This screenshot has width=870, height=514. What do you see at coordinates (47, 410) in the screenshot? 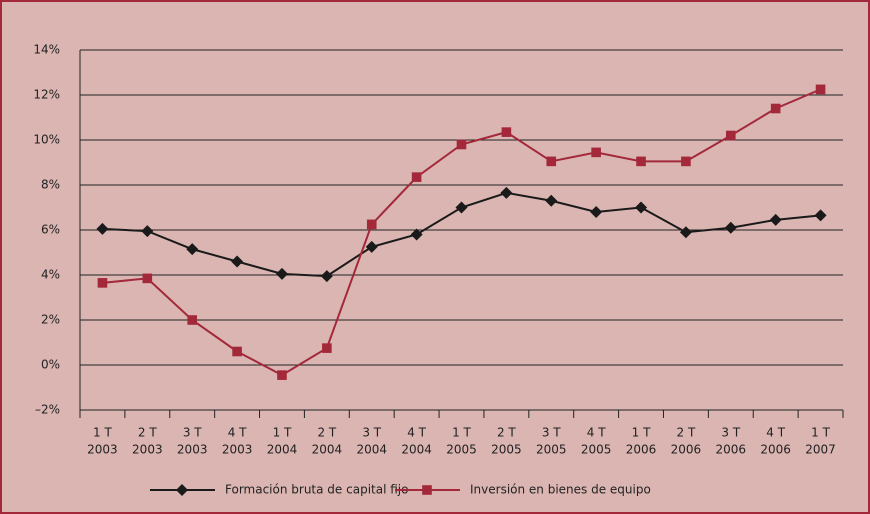
I see `y-tick-label: –2%` at bounding box center [47, 410].